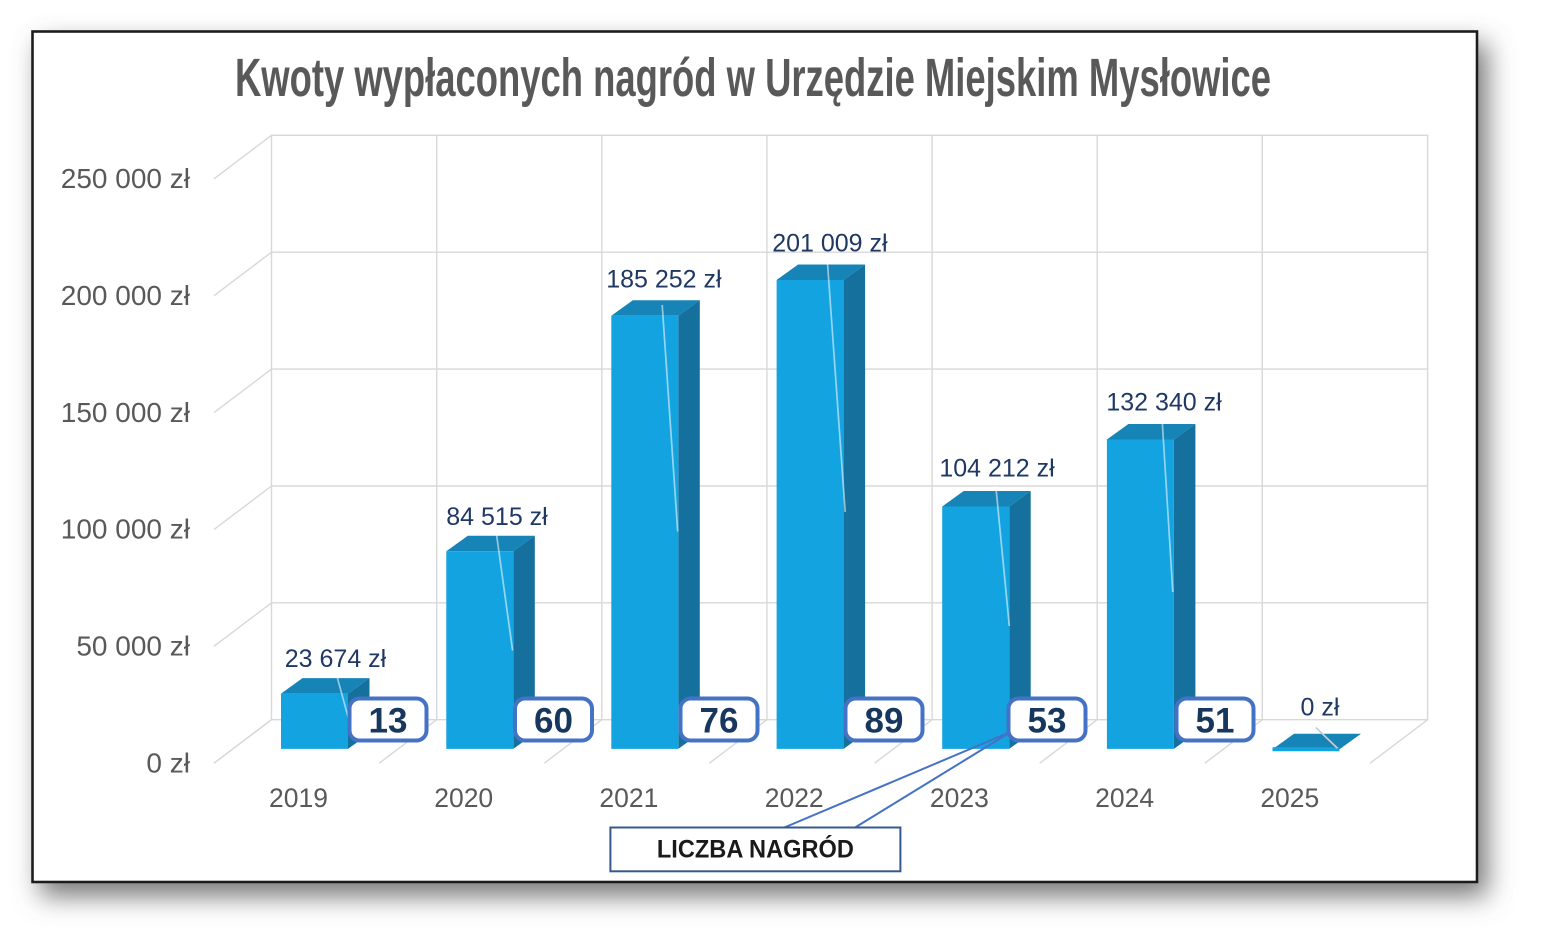 This screenshot has height=948, width=1542. I want to click on svg-text: 2022, so click(794, 798).